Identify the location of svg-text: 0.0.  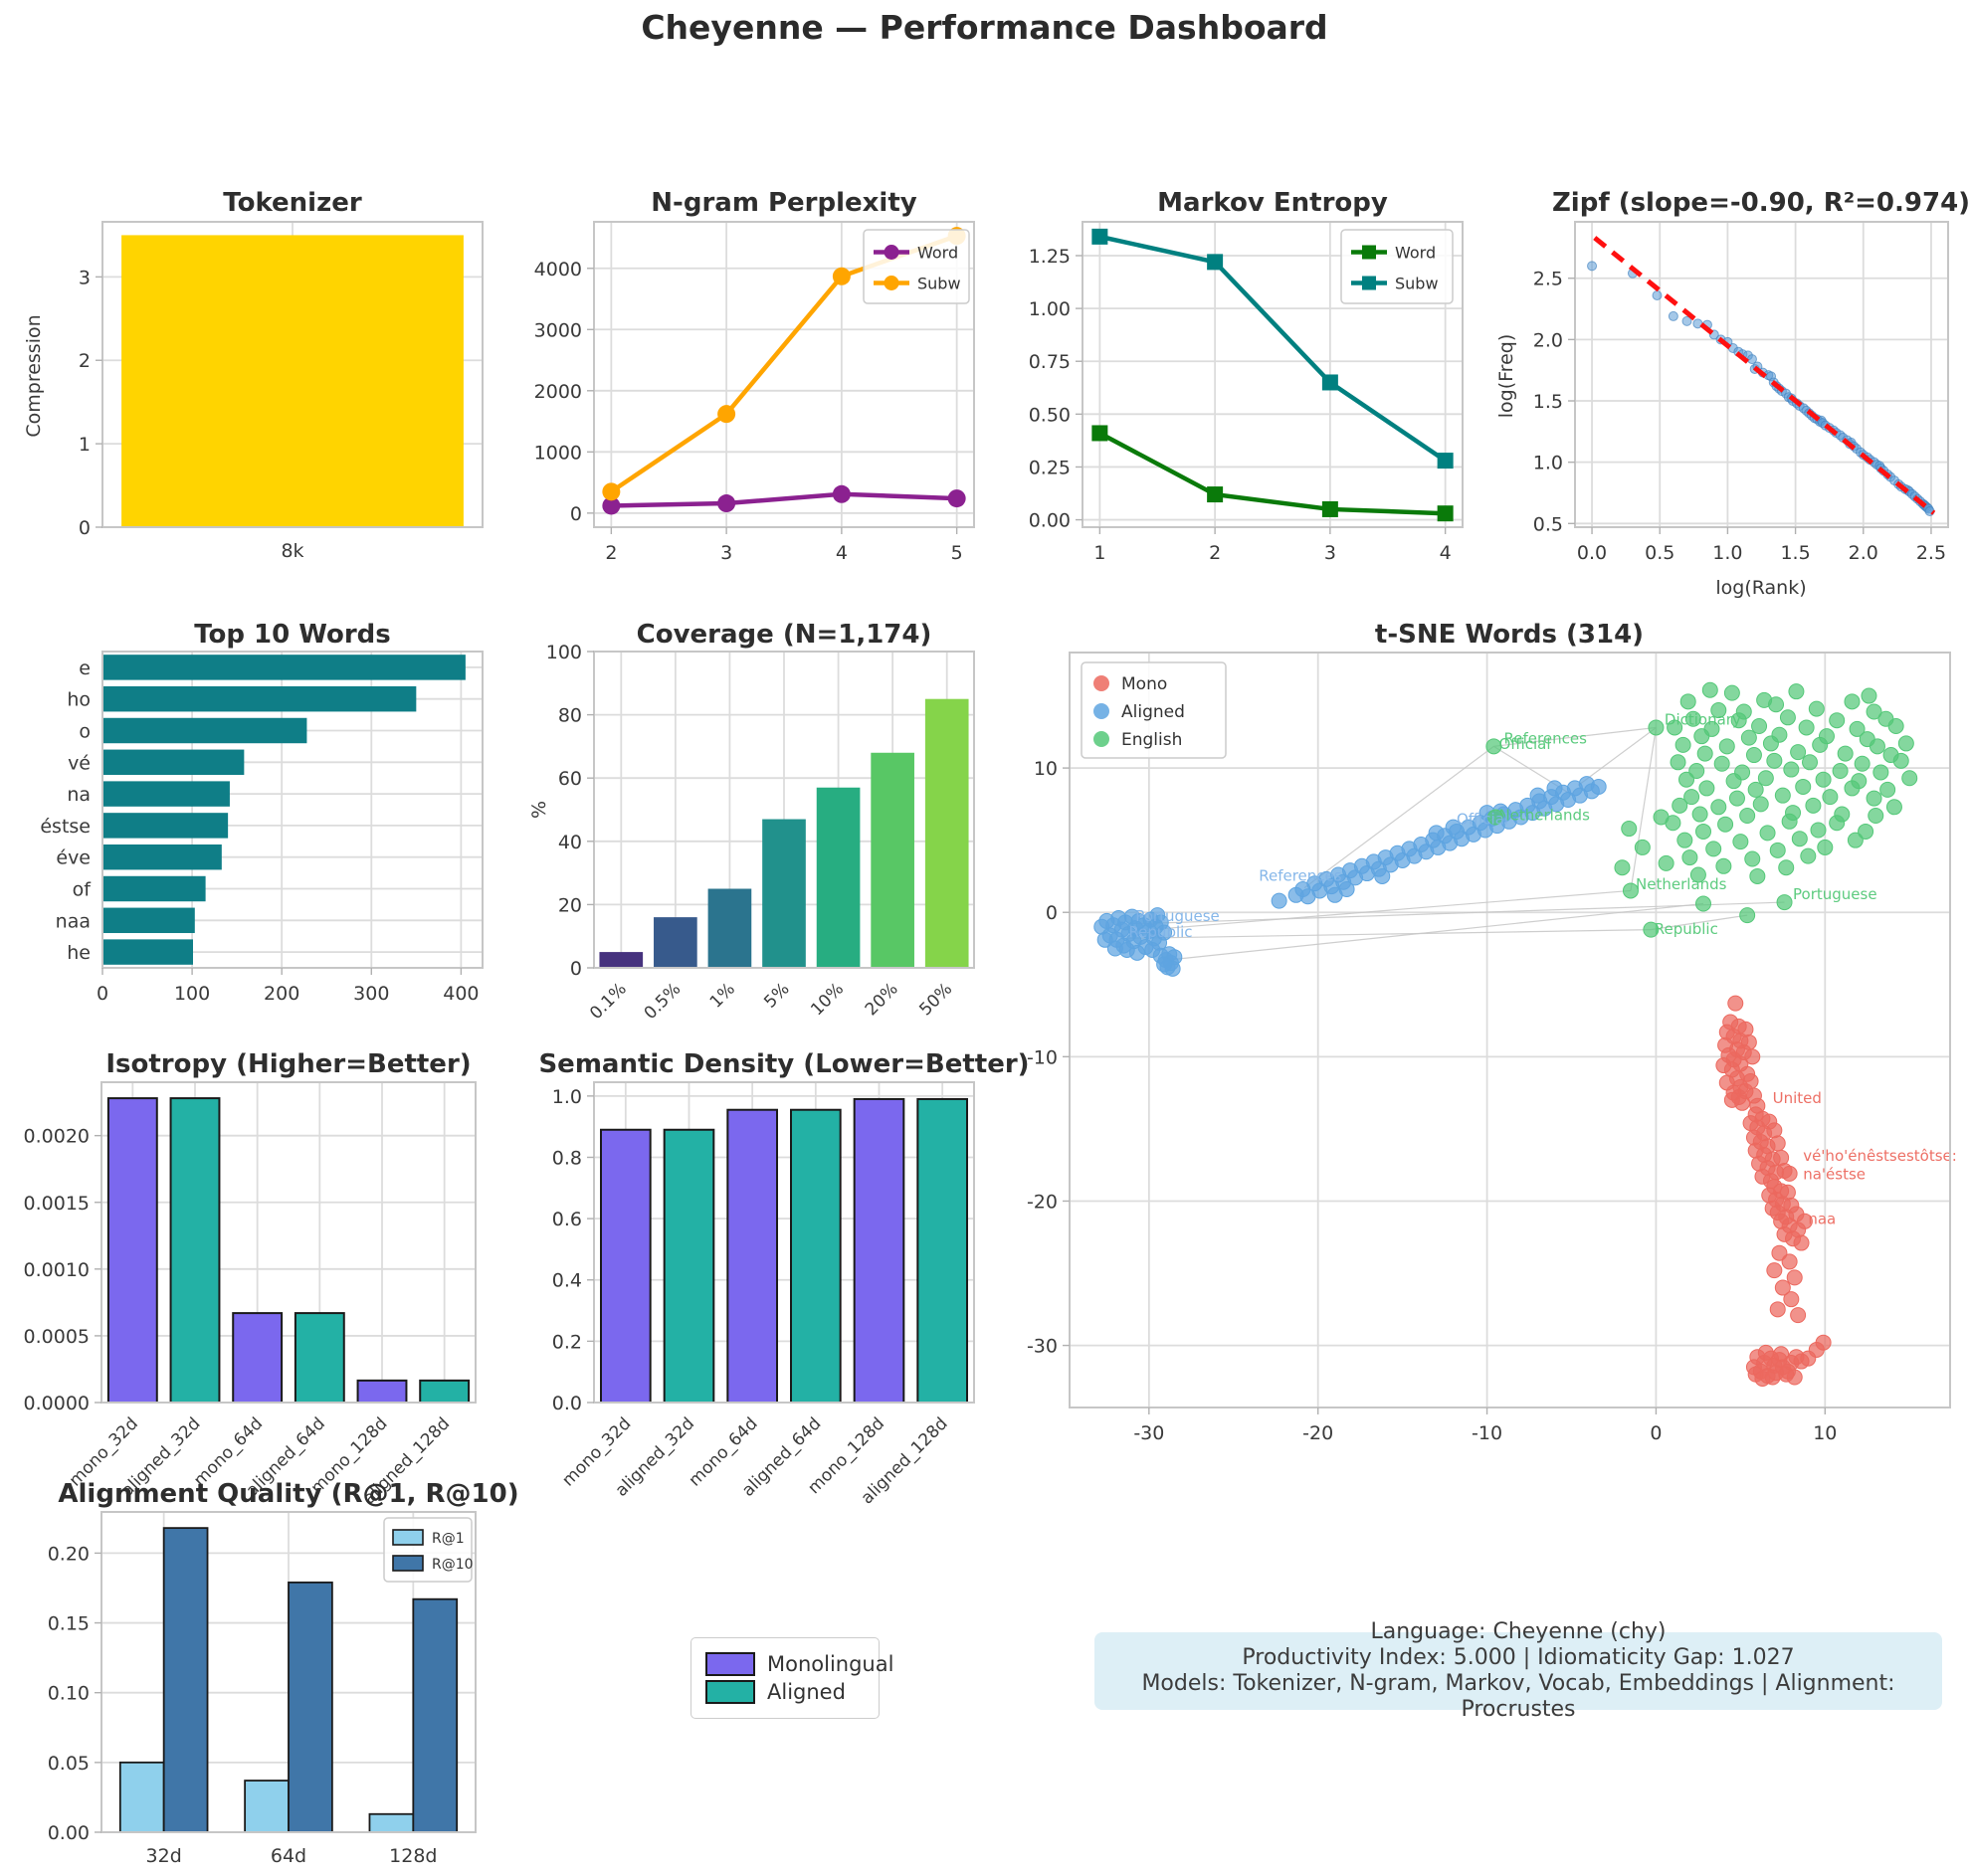
(567, 1403).